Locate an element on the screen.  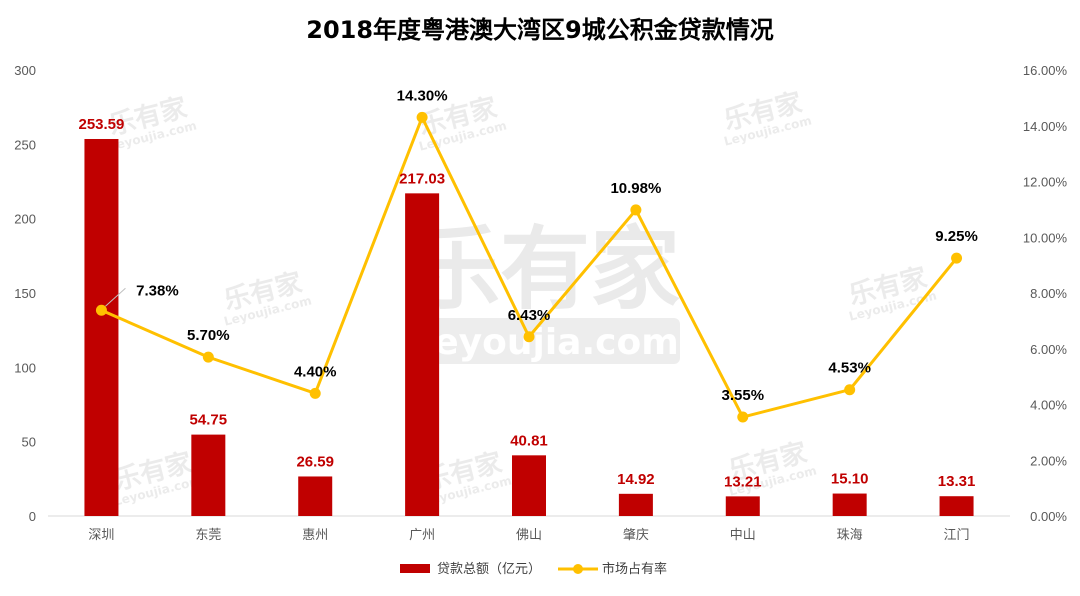
category-label: 东莞 is located at coordinates (208, 535).